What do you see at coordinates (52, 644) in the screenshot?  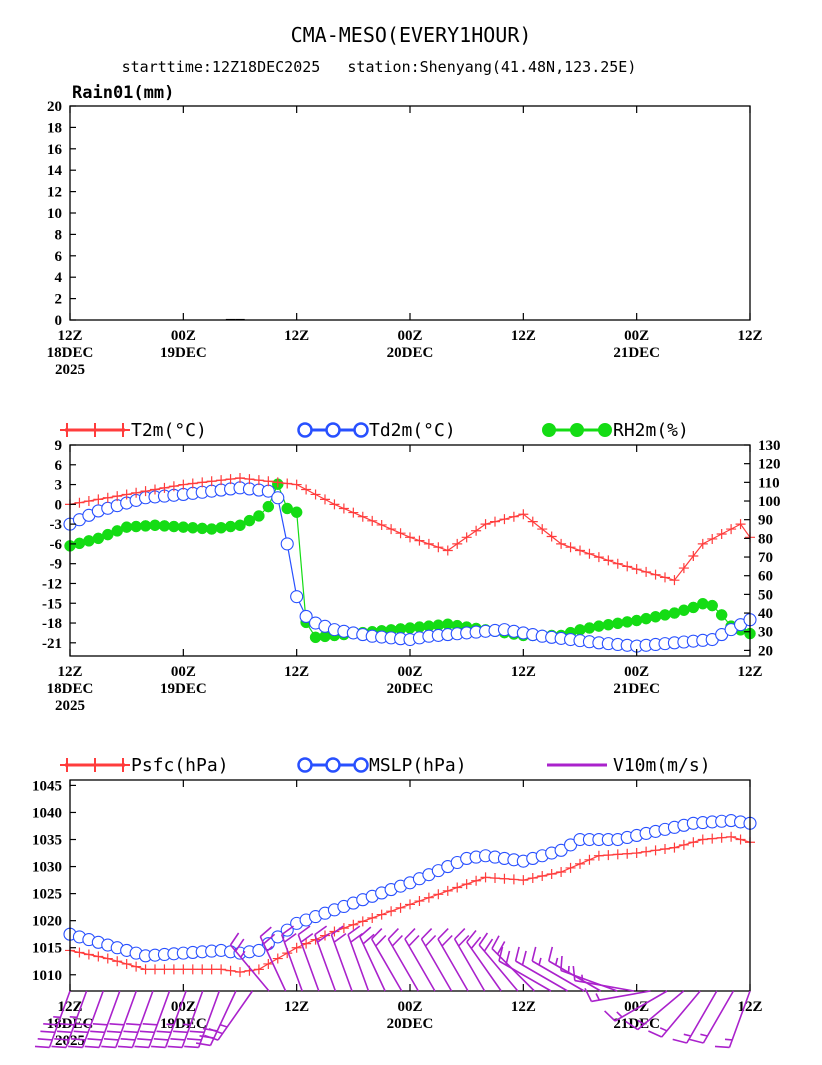 I see `y-tick-label: -21` at bounding box center [52, 644].